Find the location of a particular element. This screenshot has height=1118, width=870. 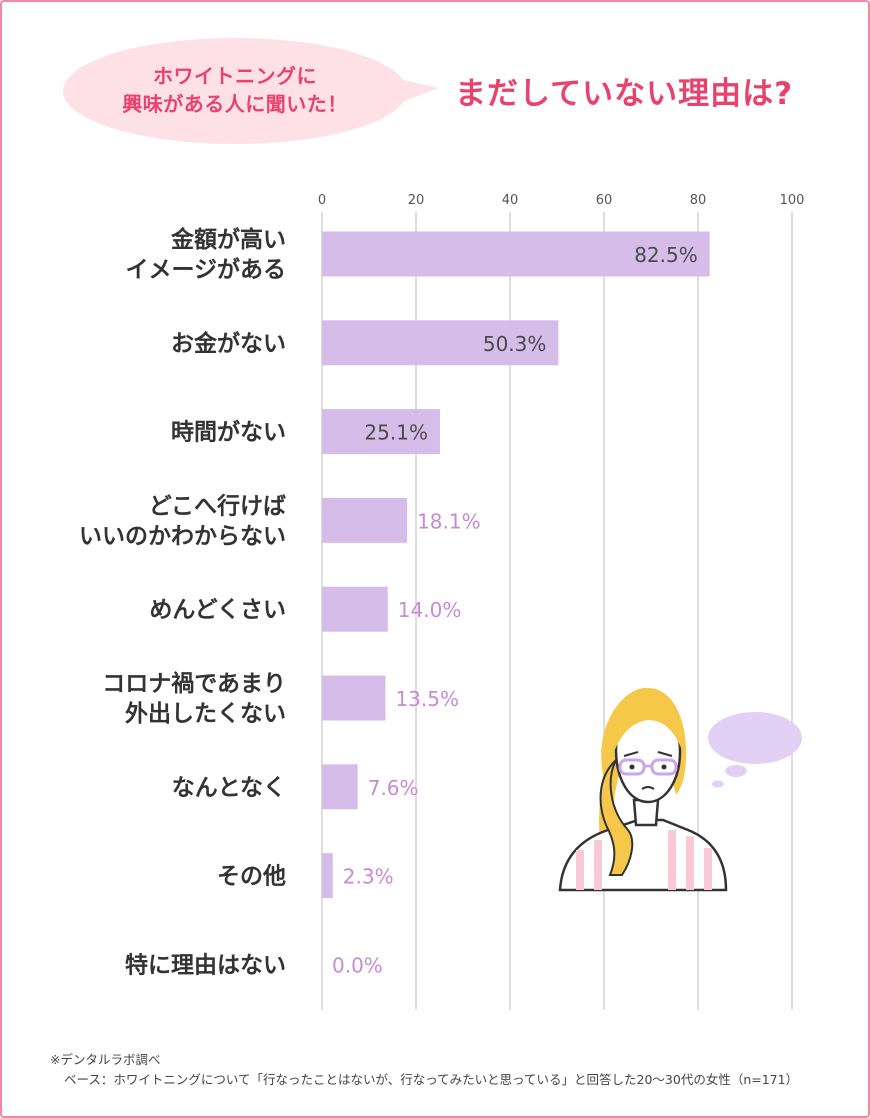

x-tick-label: 20 is located at coordinates (416, 200).